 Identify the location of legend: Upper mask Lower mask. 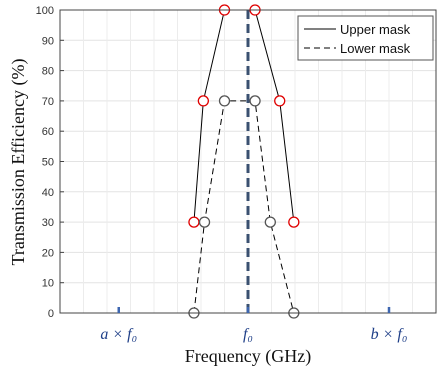
(365, 38).